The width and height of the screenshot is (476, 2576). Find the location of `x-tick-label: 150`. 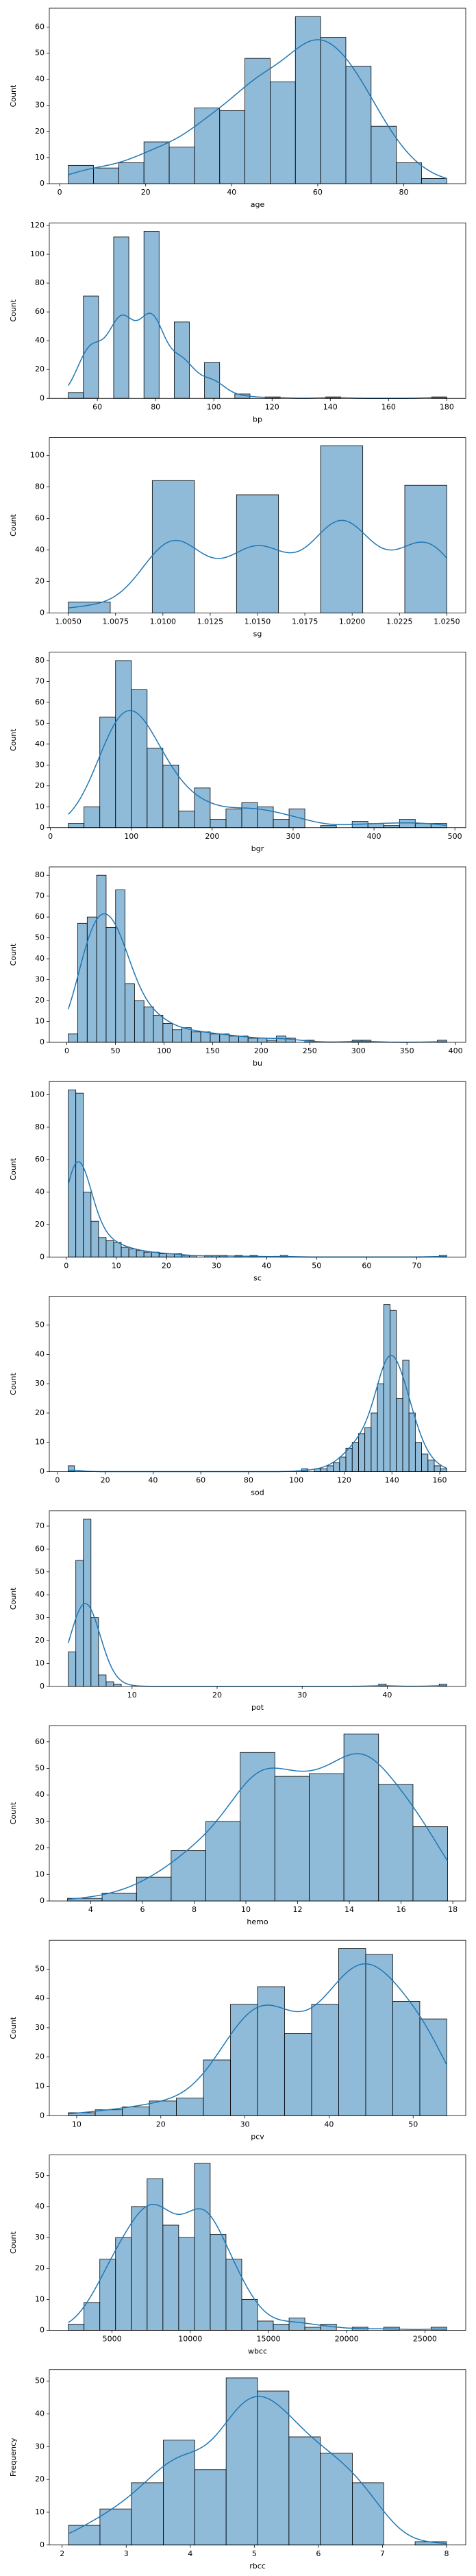

x-tick-label: 150 is located at coordinates (212, 1051).